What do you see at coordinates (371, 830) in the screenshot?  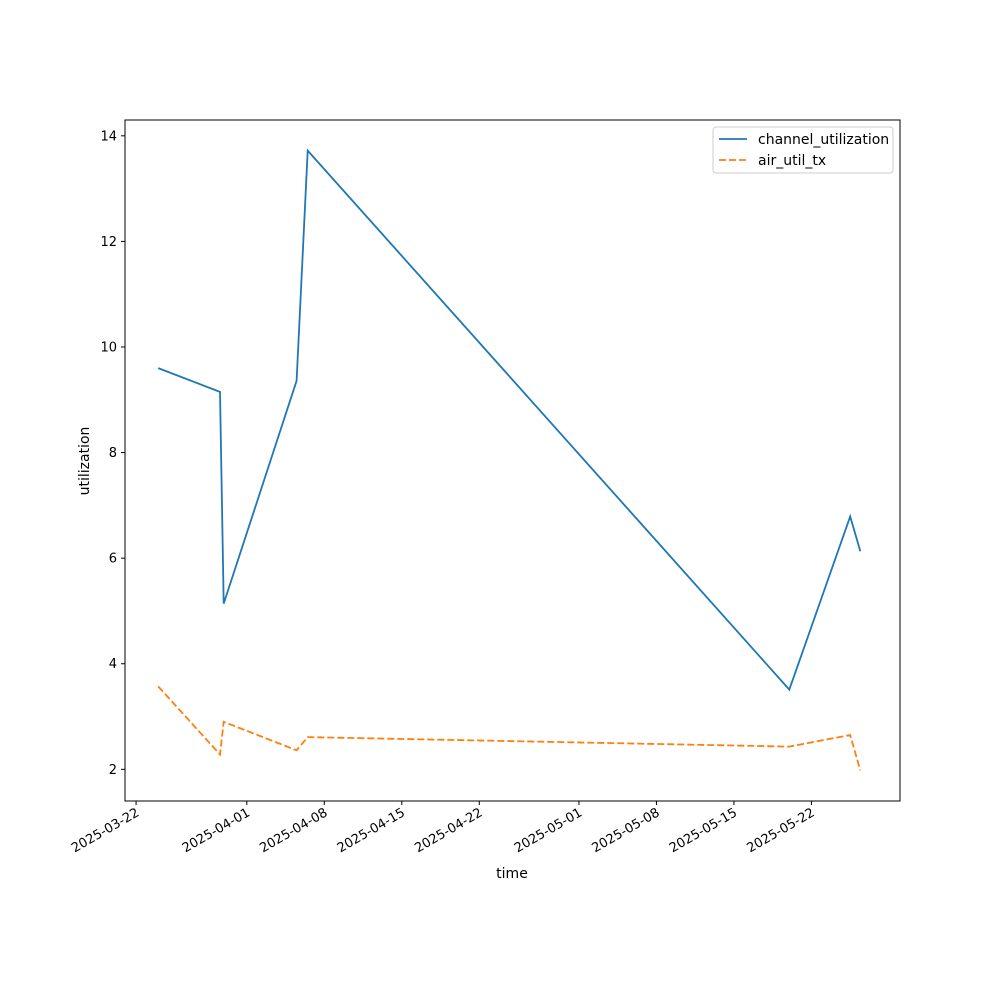 I see `x-tick-label: 2025-04-15` at bounding box center [371, 830].